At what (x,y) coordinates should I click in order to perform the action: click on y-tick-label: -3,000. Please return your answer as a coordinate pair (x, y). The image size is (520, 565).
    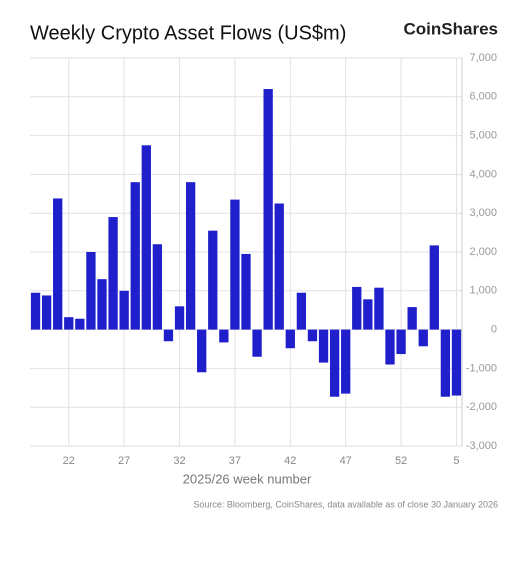
    Looking at the image, I should click on (481, 446).